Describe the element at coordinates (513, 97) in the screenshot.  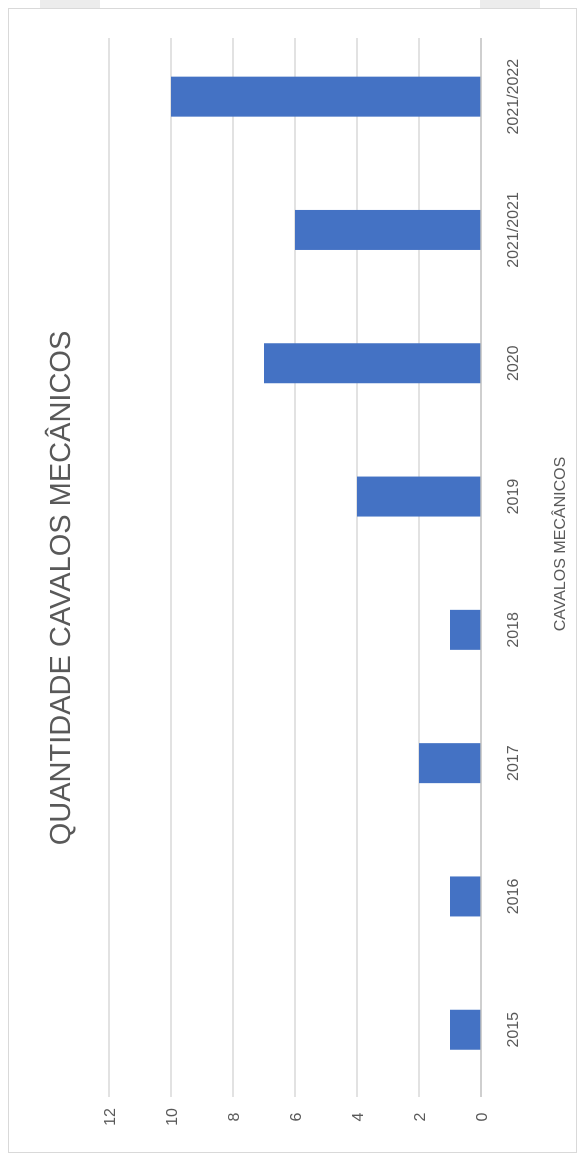
I see `category-tick-label: 2021/2022` at that location.